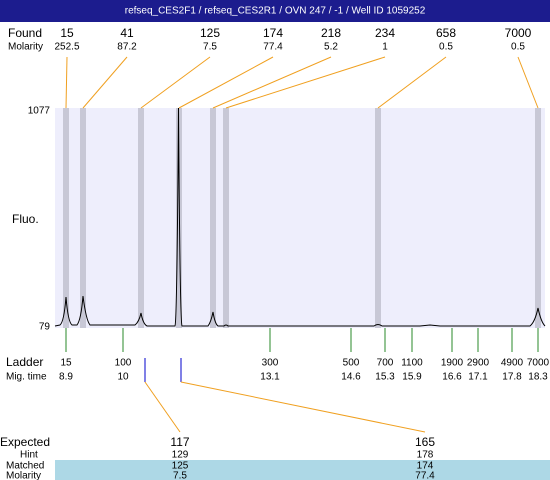 Image resolution: width=550 pixels, height=480 pixels. What do you see at coordinates (123, 363) in the screenshot?
I see `ladder-size: 100` at bounding box center [123, 363].